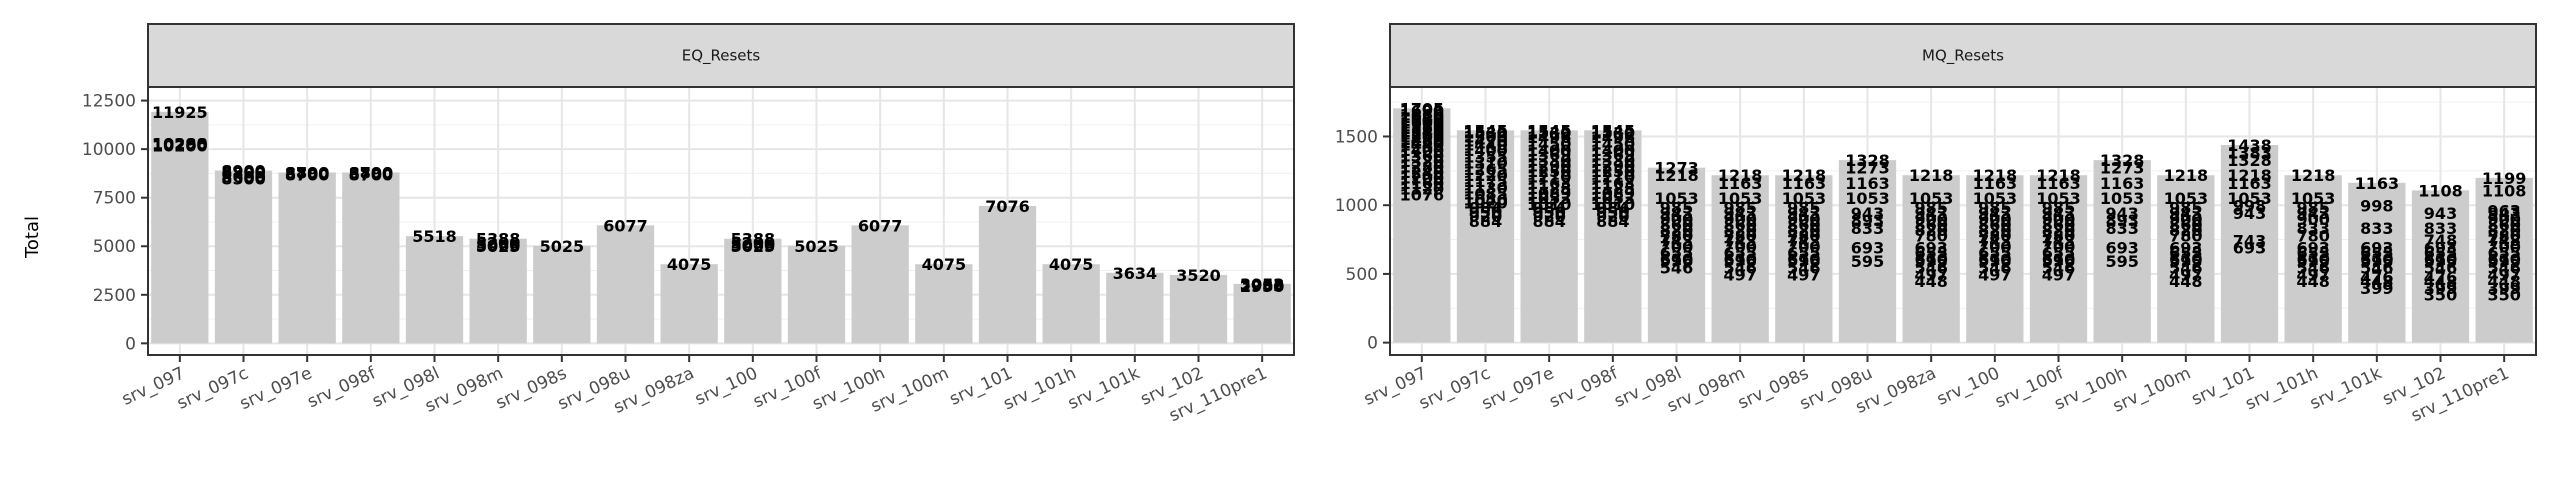 The width and height of the screenshot is (2560, 480). Describe the element at coordinates (2312, 274) in the screenshot. I see `data-label: 497` at that location.